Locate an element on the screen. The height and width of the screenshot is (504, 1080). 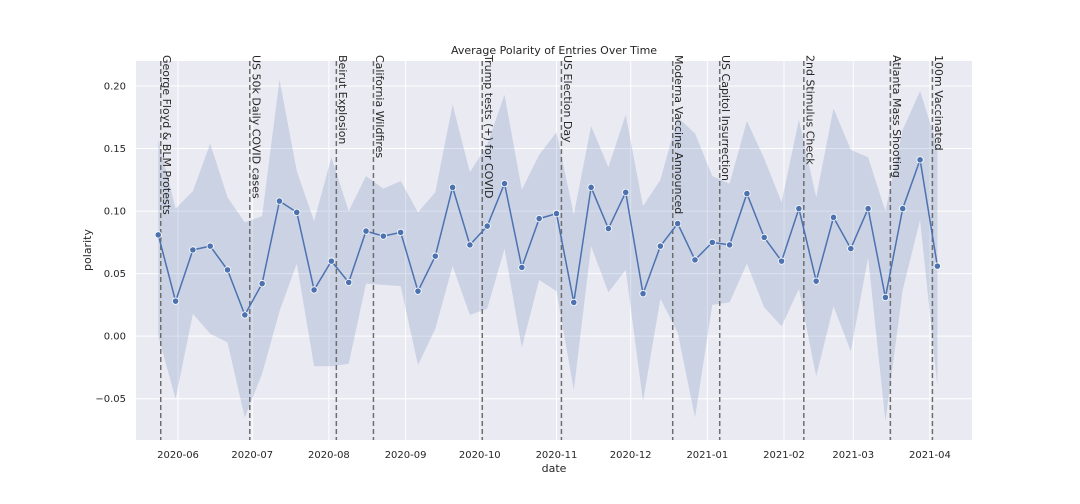
y-tick-label: −0.05 is located at coordinates (110, 399).